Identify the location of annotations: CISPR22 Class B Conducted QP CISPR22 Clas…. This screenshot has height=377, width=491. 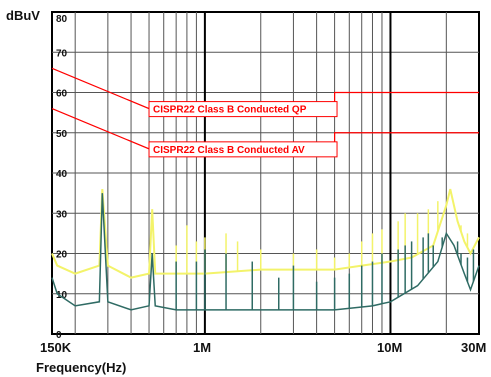
(243, 129).